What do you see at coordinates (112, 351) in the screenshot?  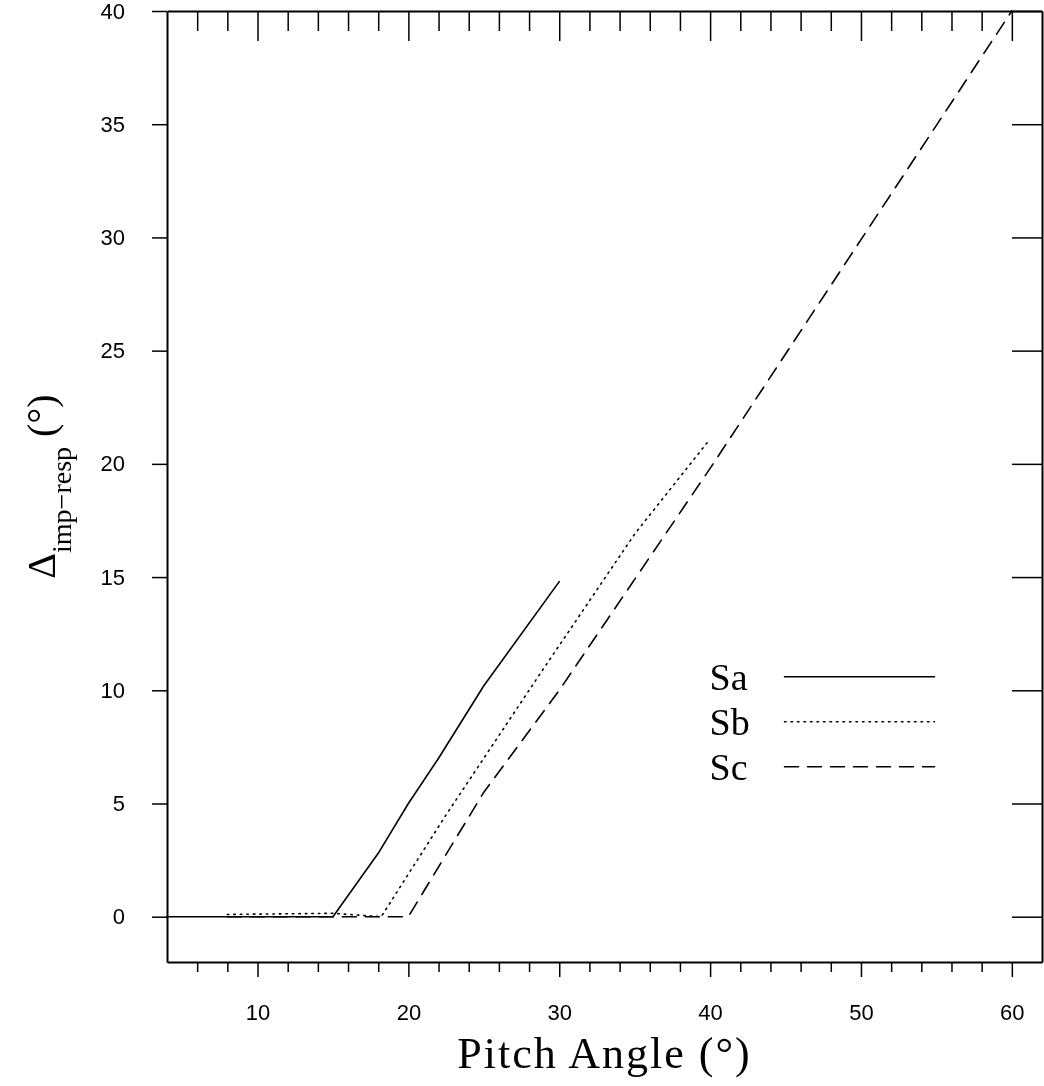 I see `y-tick-label: 25` at bounding box center [112, 351].